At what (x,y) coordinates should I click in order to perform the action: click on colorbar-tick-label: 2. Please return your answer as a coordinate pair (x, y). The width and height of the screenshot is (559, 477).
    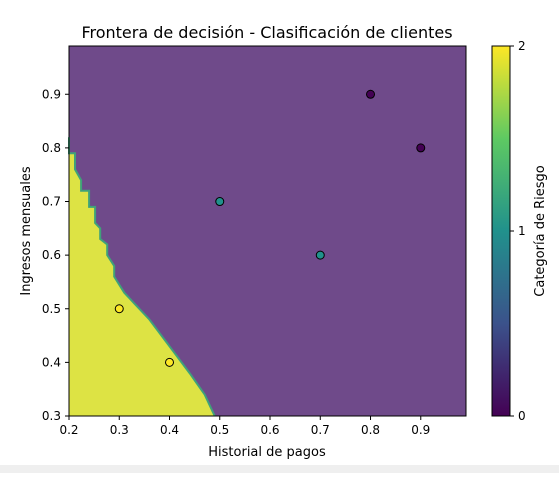
    Looking at the image, I should click on (522, 46).